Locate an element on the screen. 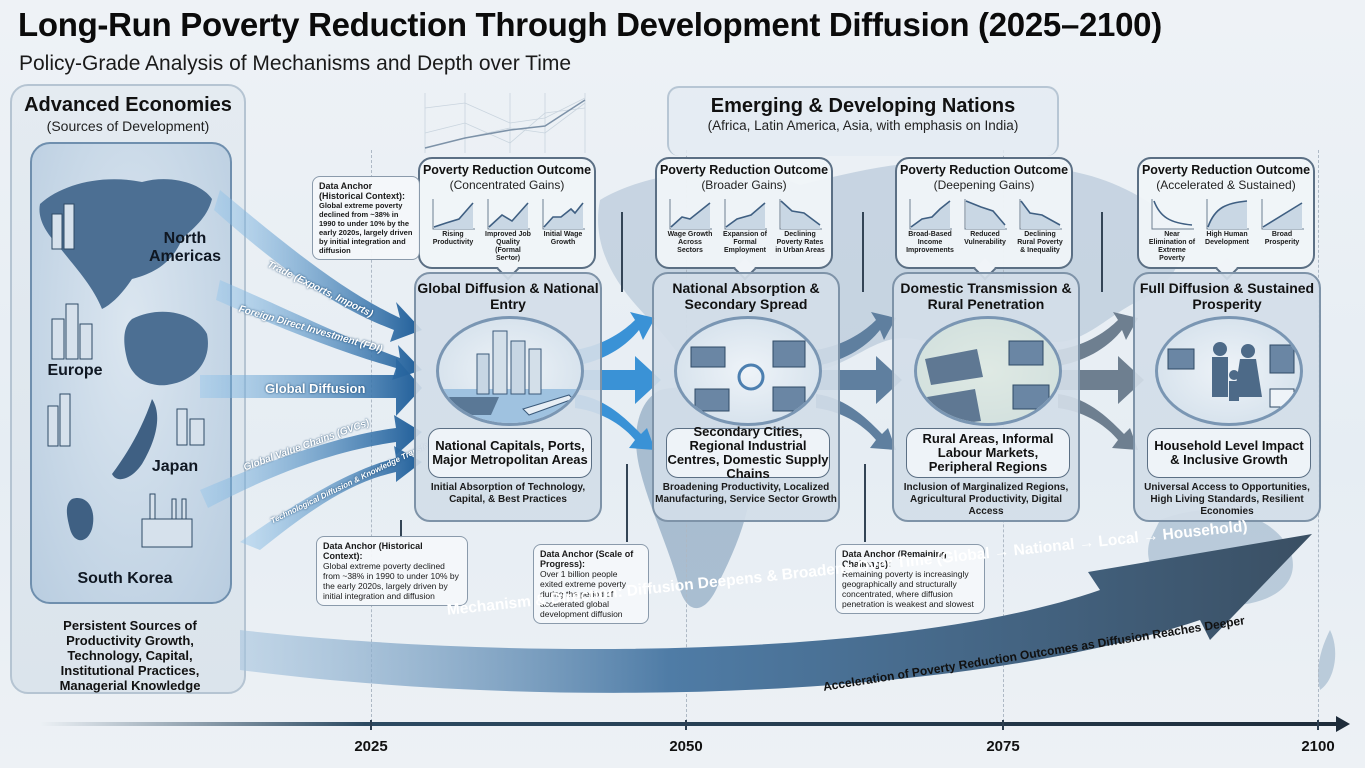  outcome-metric: Declining Rural Poverty & Inequality is located at coordinates (1040, 242).